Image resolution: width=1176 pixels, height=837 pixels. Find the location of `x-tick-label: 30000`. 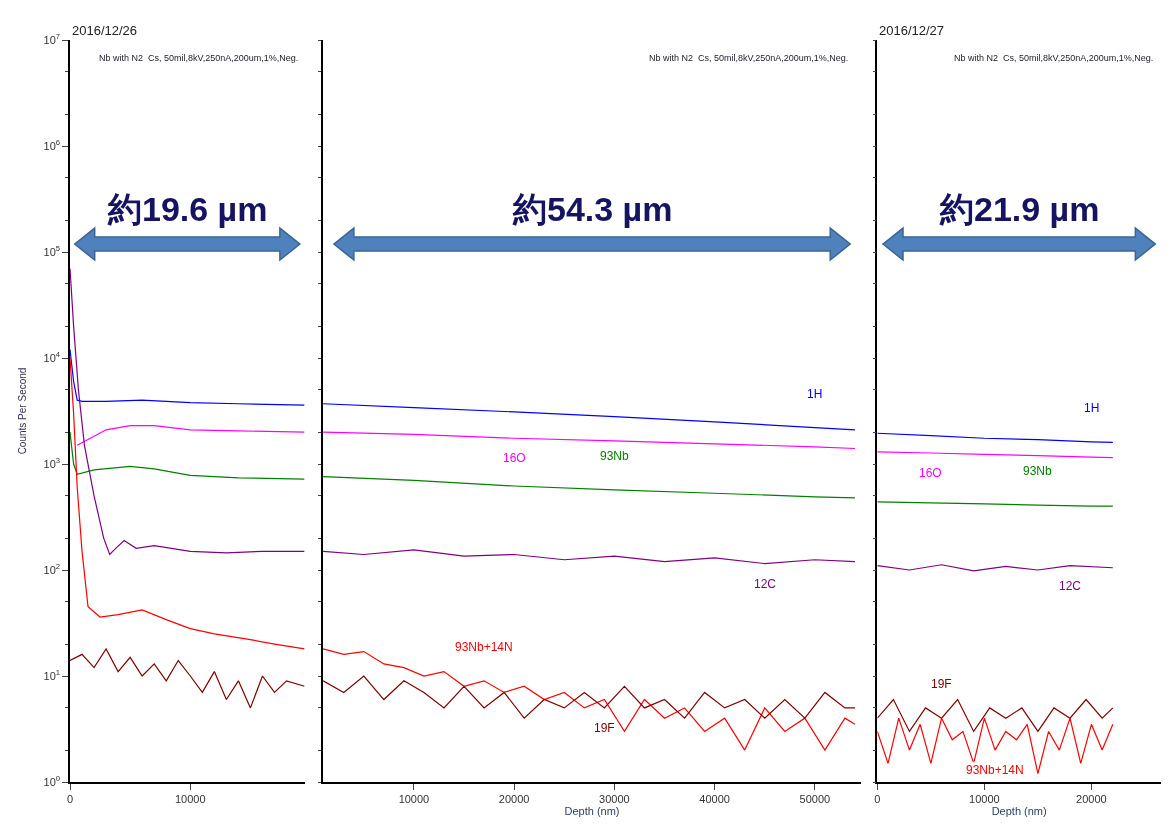

x-tick-label: 30000 is located at coordinates (614, 798).